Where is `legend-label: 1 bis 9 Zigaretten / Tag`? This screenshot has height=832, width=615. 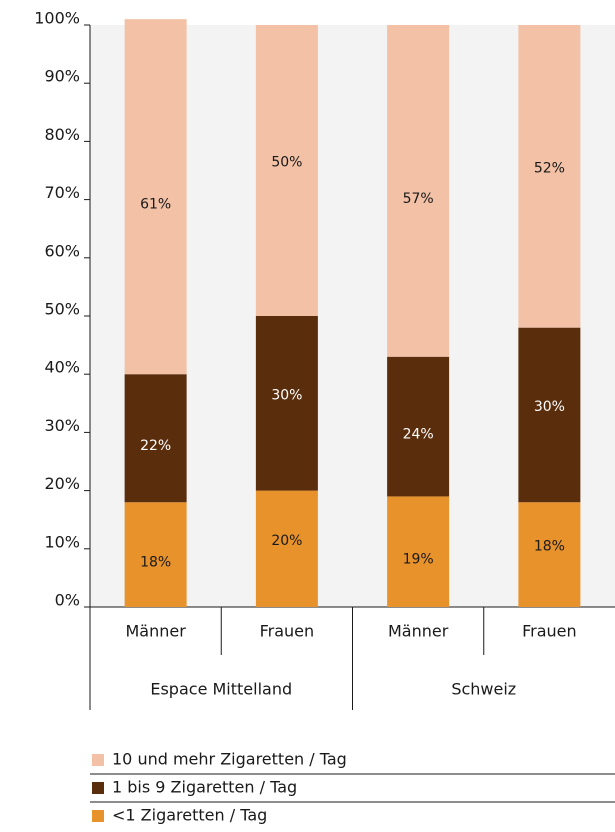
legend-label: 1 bis 9 Zigaretten / Tag is located at coordinates (204, 787).